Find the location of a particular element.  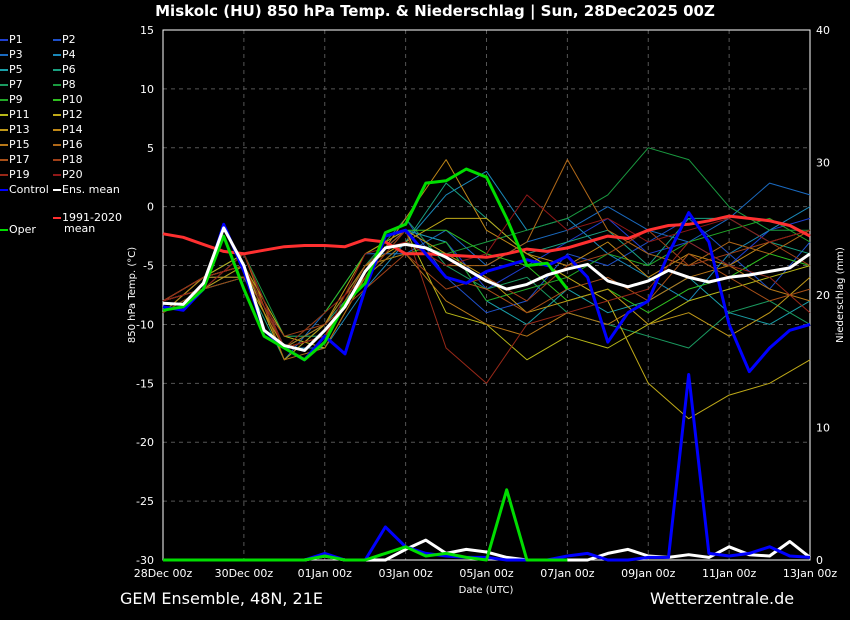

legend-item-p14: P14 is located at coordinates (68, 130).